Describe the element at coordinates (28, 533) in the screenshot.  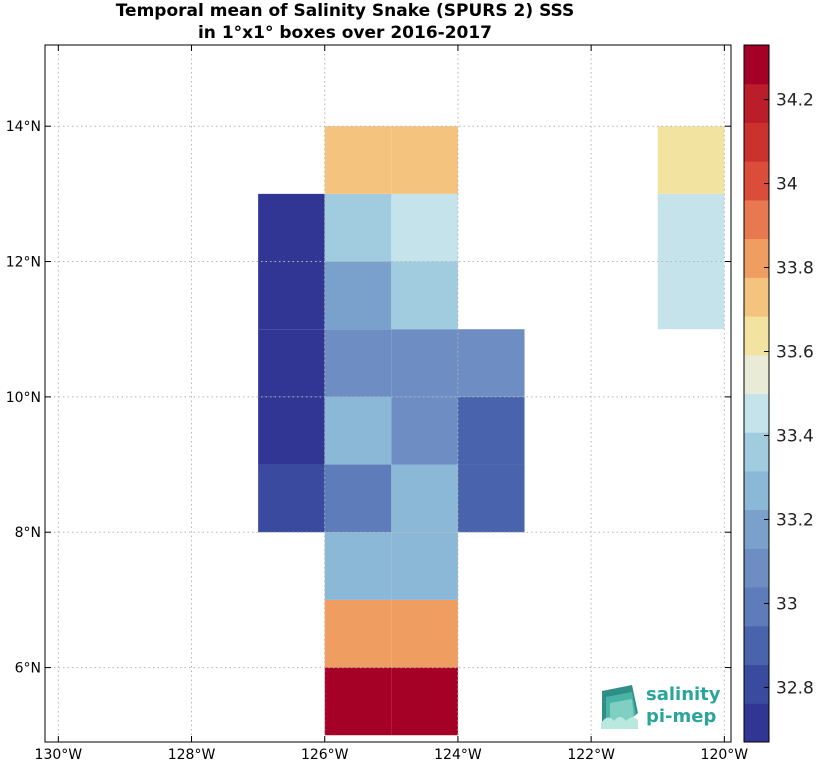
I see `y-tick-label: 8°N` at that location.